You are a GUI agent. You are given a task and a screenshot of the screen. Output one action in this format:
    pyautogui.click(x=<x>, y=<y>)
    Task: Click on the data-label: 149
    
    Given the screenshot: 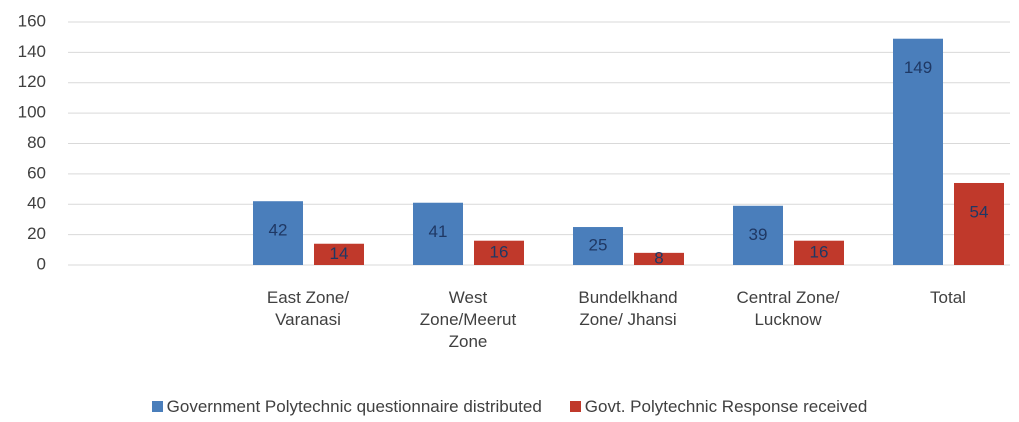 What is the action you would take?
    pyautogui.click(x=918, y=67)
    